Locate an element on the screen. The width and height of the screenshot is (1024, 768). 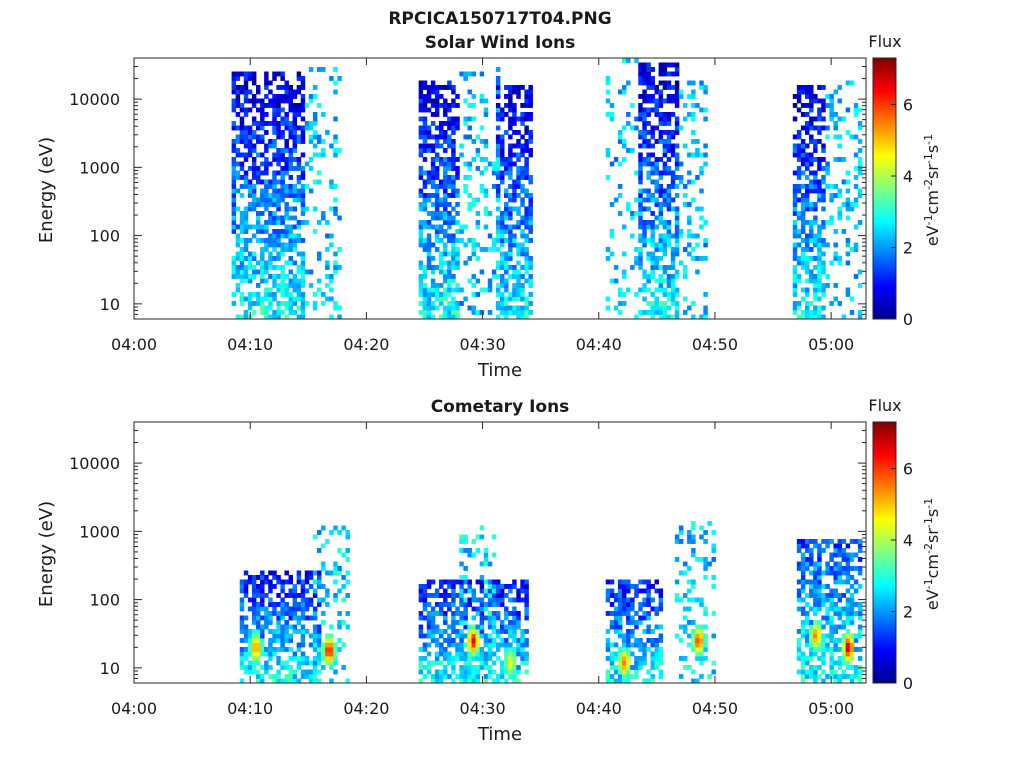
y-tick-label: 10000 is located at coordinates (94, 99).